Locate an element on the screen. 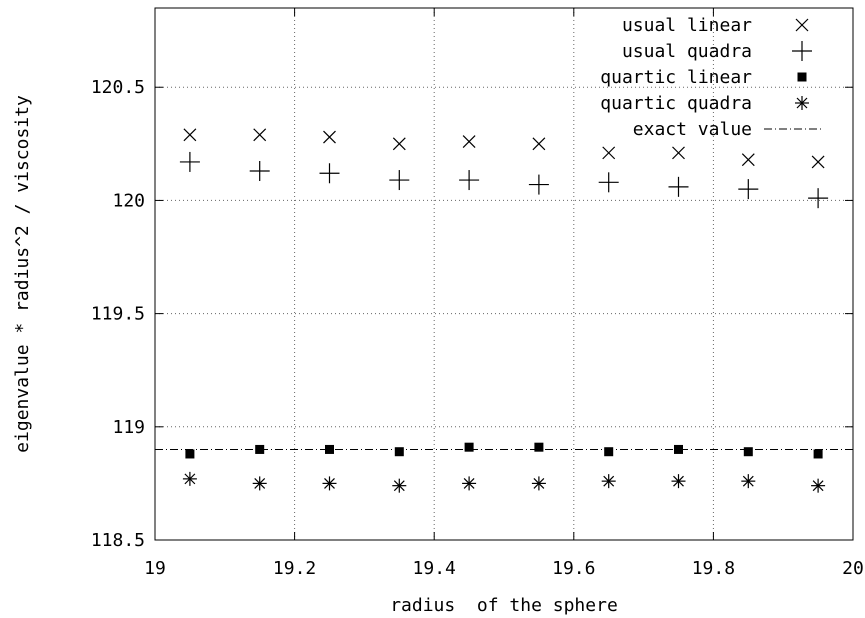 Image resolution: width=865 pixels, height=618 pixels. legend-label: quartic linear is located at coordinates (676, 77).